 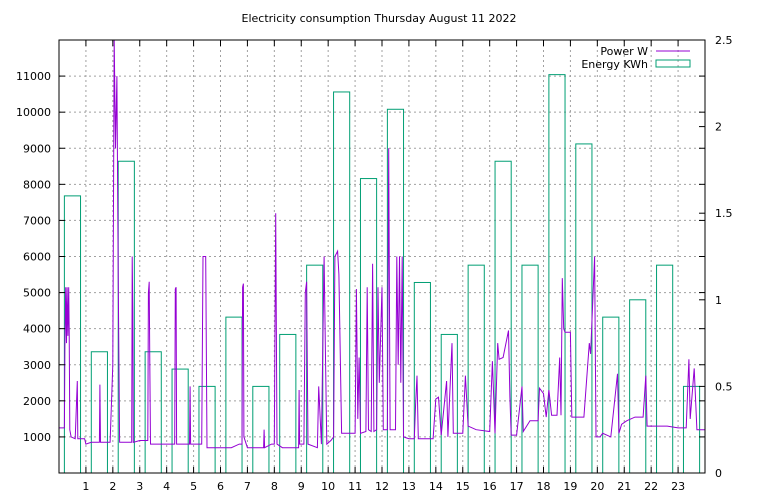 I want to click on x-tick-label: 12, so click(x=382, y=486).